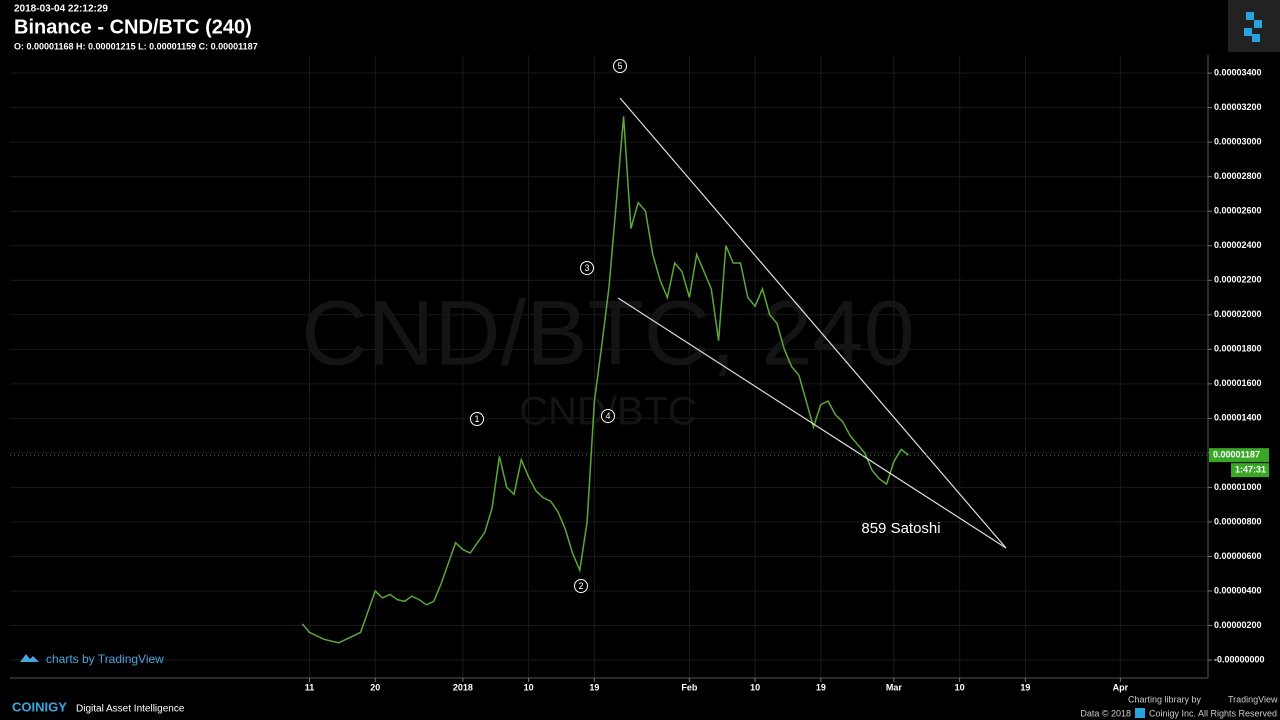 The image size is (1280, 720). Describe the element at coordinates (105, 659) in the screenshot. I see `tv-credit: charts by TradingView` at that location.